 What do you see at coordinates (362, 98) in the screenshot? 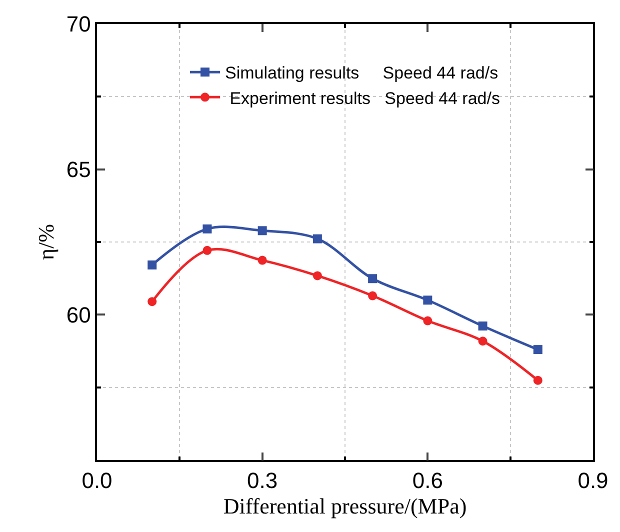
I see `legend-label: Experiment results Speed 44 rad/s` at bounding box center [362, 98].